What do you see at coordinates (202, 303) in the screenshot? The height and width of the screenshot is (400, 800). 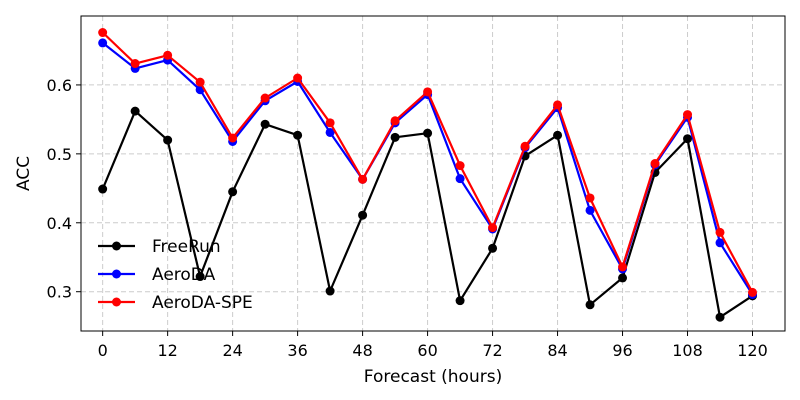 I see `legend-label: AeroDA-SPE` at bounding box center [202, 303].